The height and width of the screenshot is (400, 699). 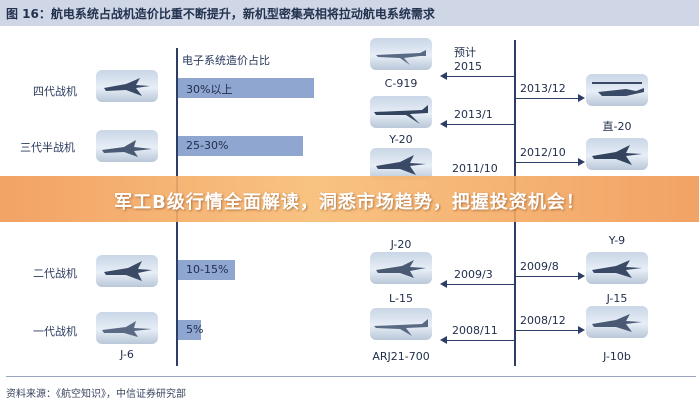 I want to click on bar-label-gen2: 10-15%, so click(x=207, y=269).